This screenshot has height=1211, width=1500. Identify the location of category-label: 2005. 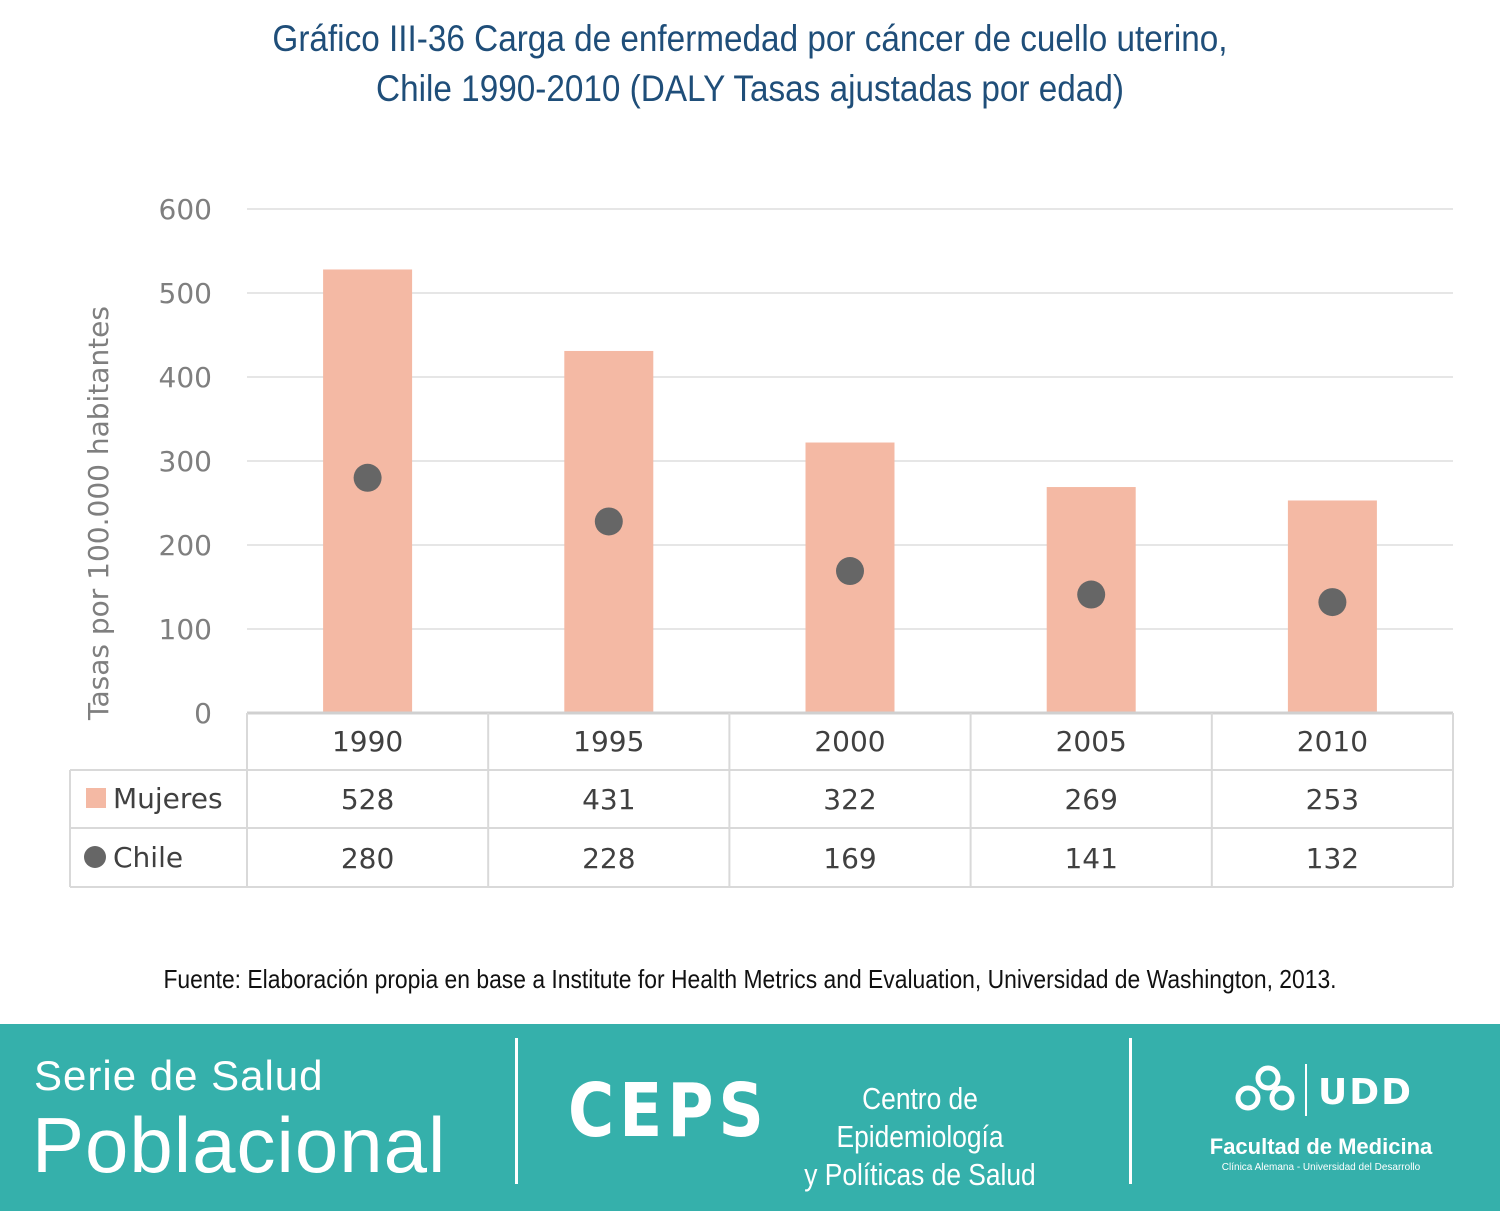
(1091, 741).